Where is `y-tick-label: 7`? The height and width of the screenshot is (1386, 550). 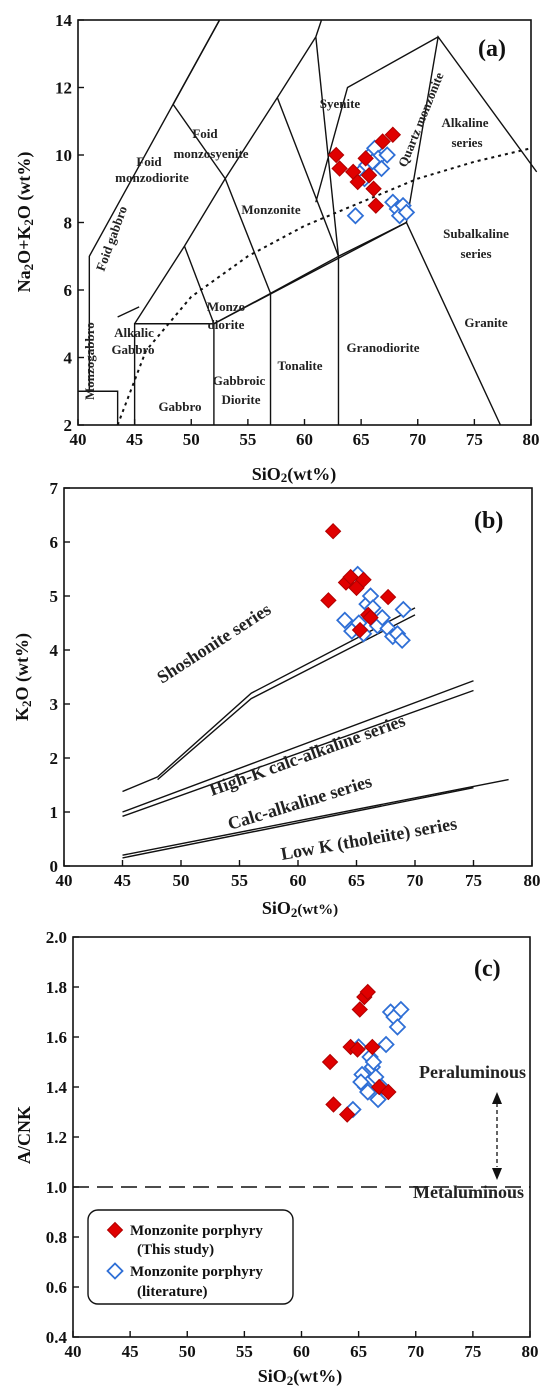 y-tick-label: 7 is located at coordinates (54, 488).